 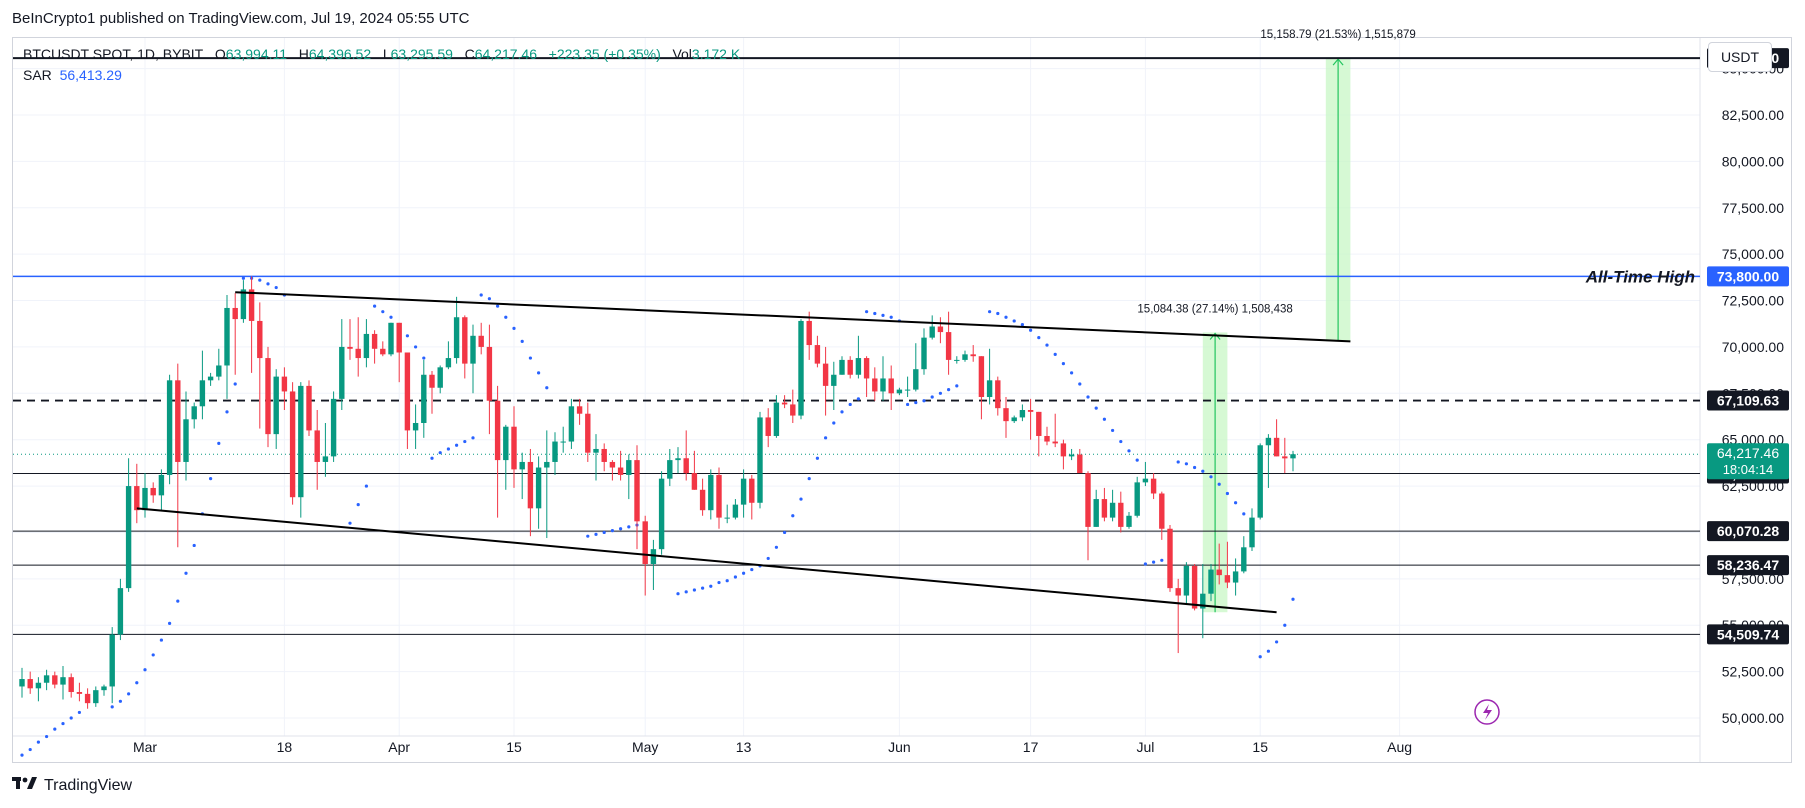 What do you see at coordinates (113, 54) in the screenshot?
I see `legend-symbol: BTCUSDT SPOT, 1D, BYBIT` at bounding box center [113, 54].